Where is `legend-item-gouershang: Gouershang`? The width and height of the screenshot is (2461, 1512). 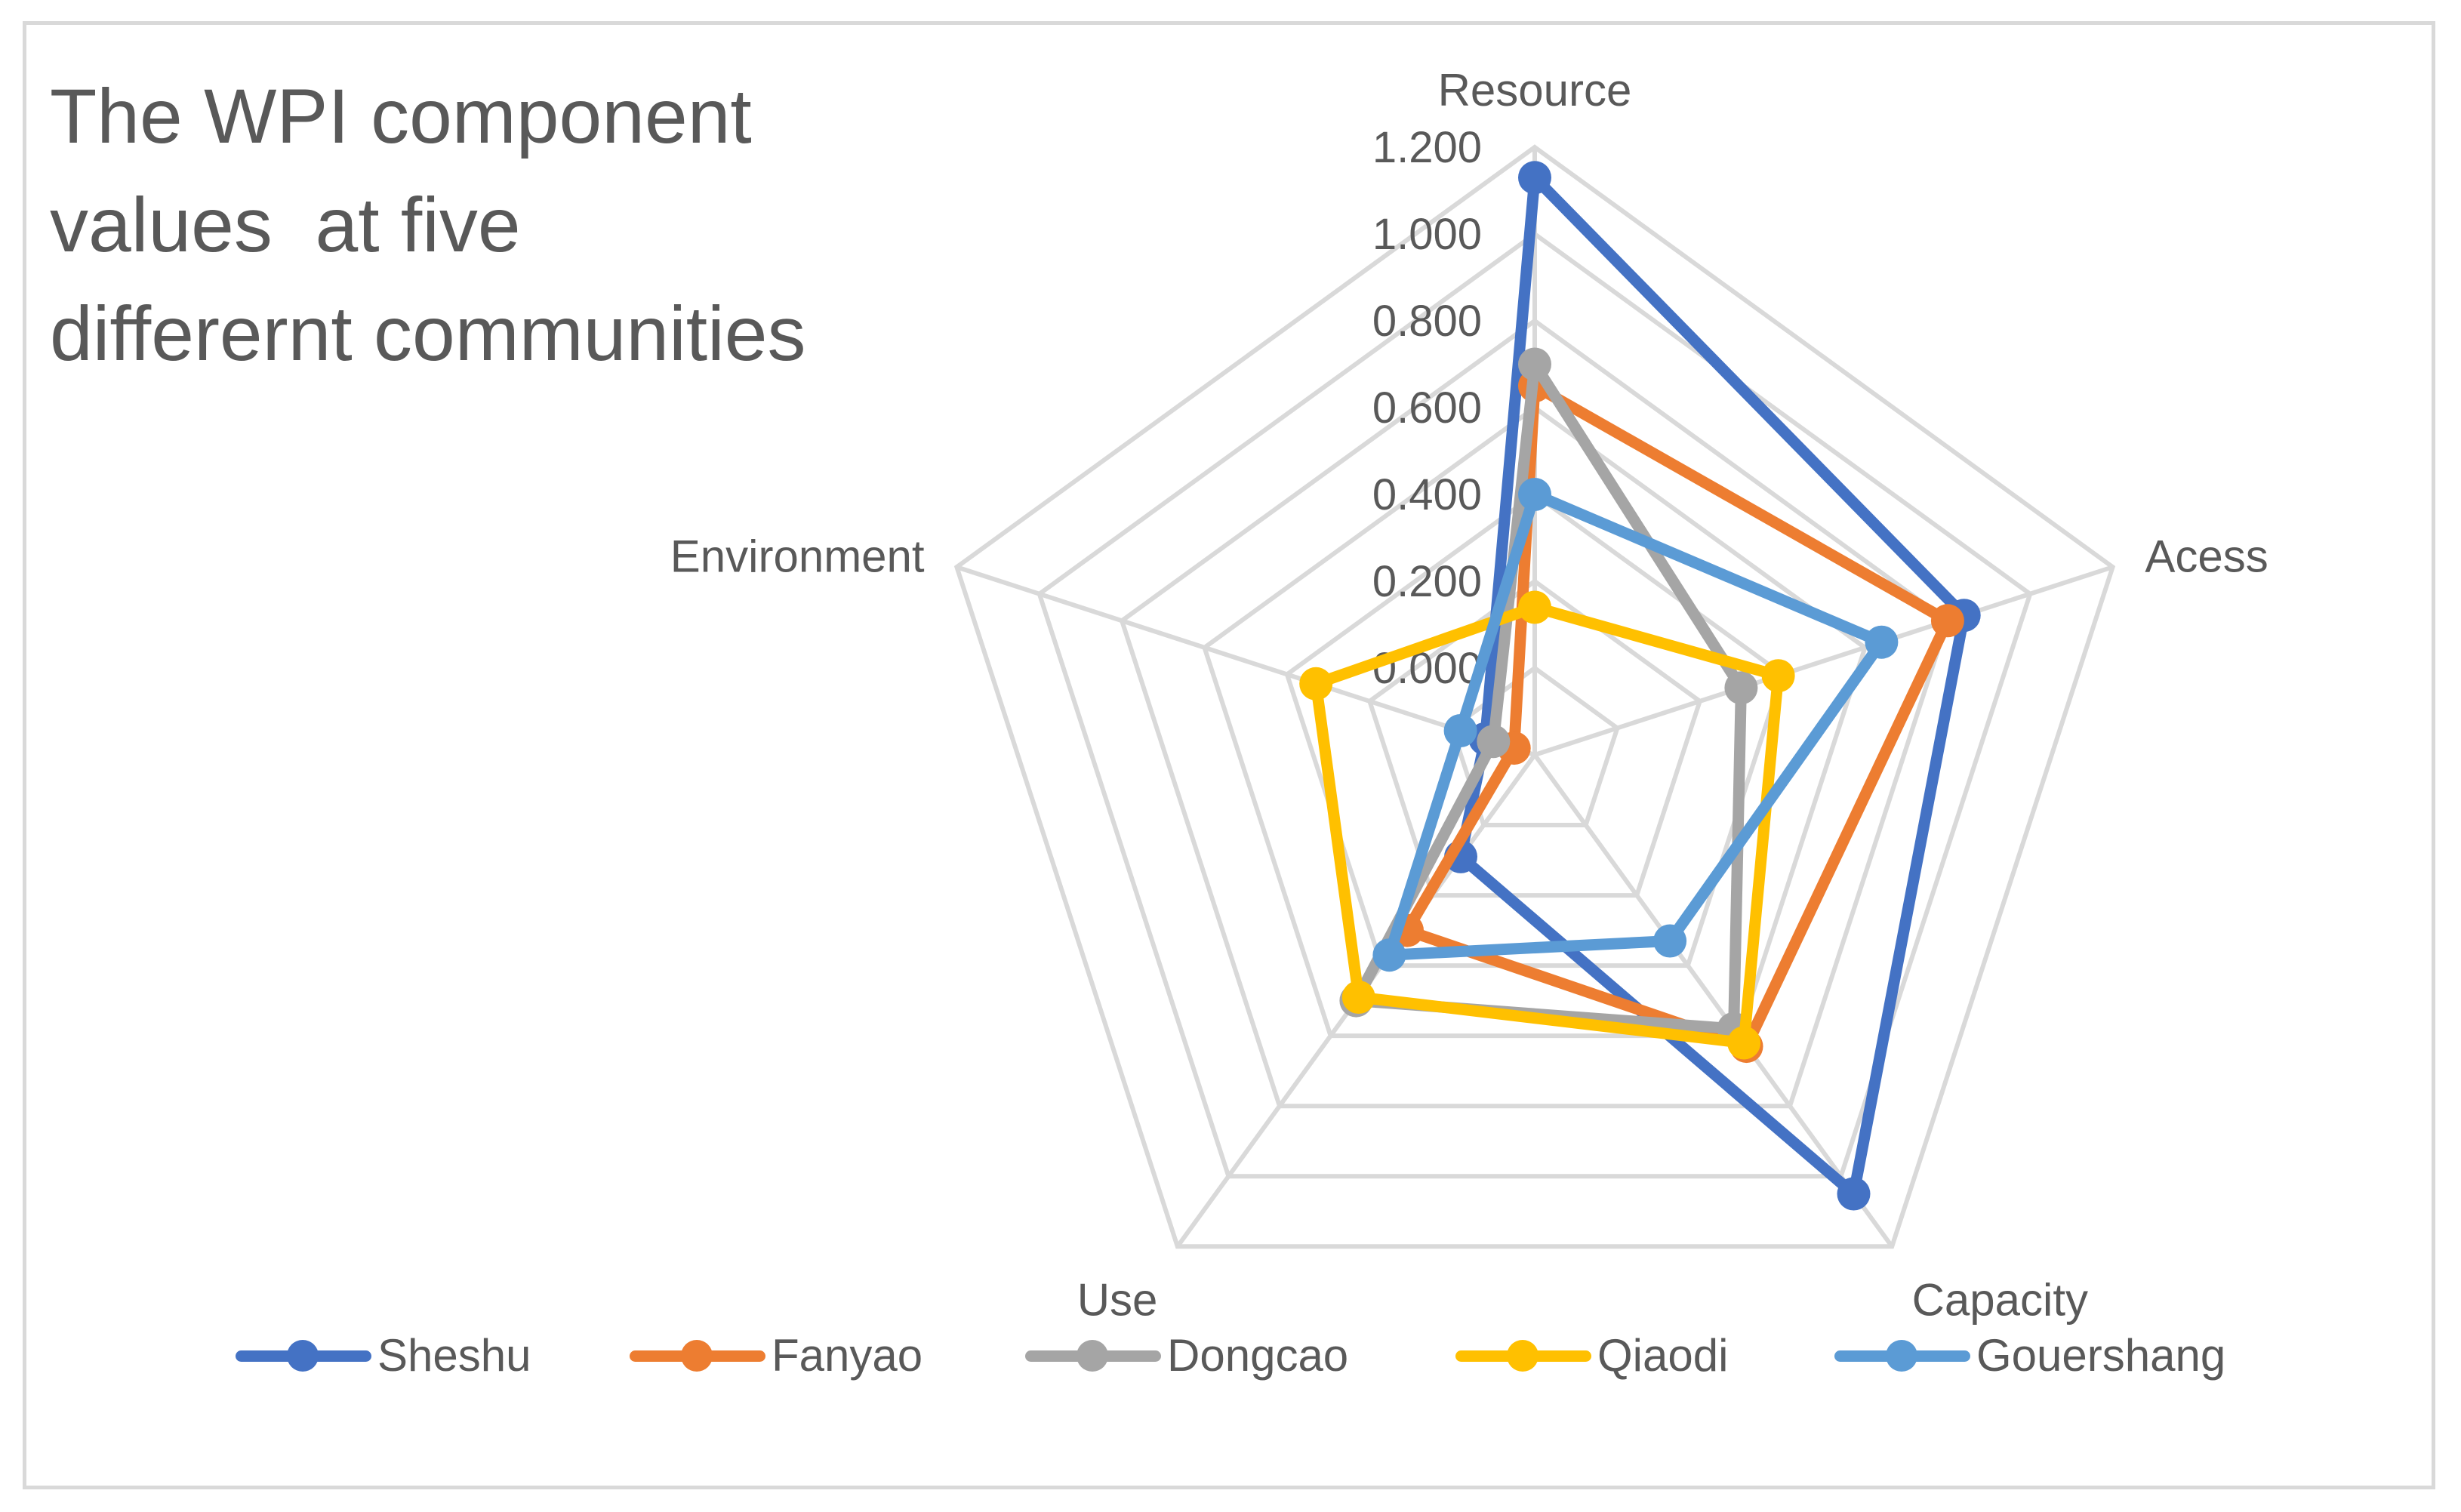 legend-item-gouershang: Gouershang is located at coordinates (2029, 1355).